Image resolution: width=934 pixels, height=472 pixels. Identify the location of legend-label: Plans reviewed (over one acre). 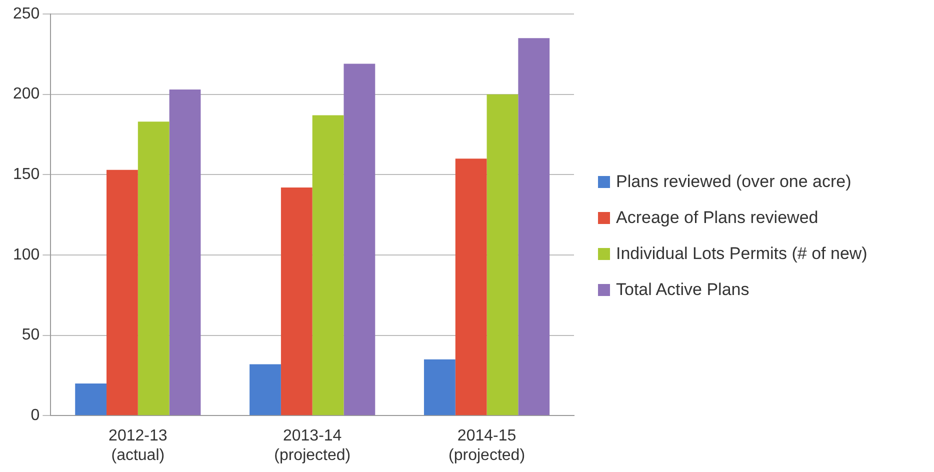
(734, 181).